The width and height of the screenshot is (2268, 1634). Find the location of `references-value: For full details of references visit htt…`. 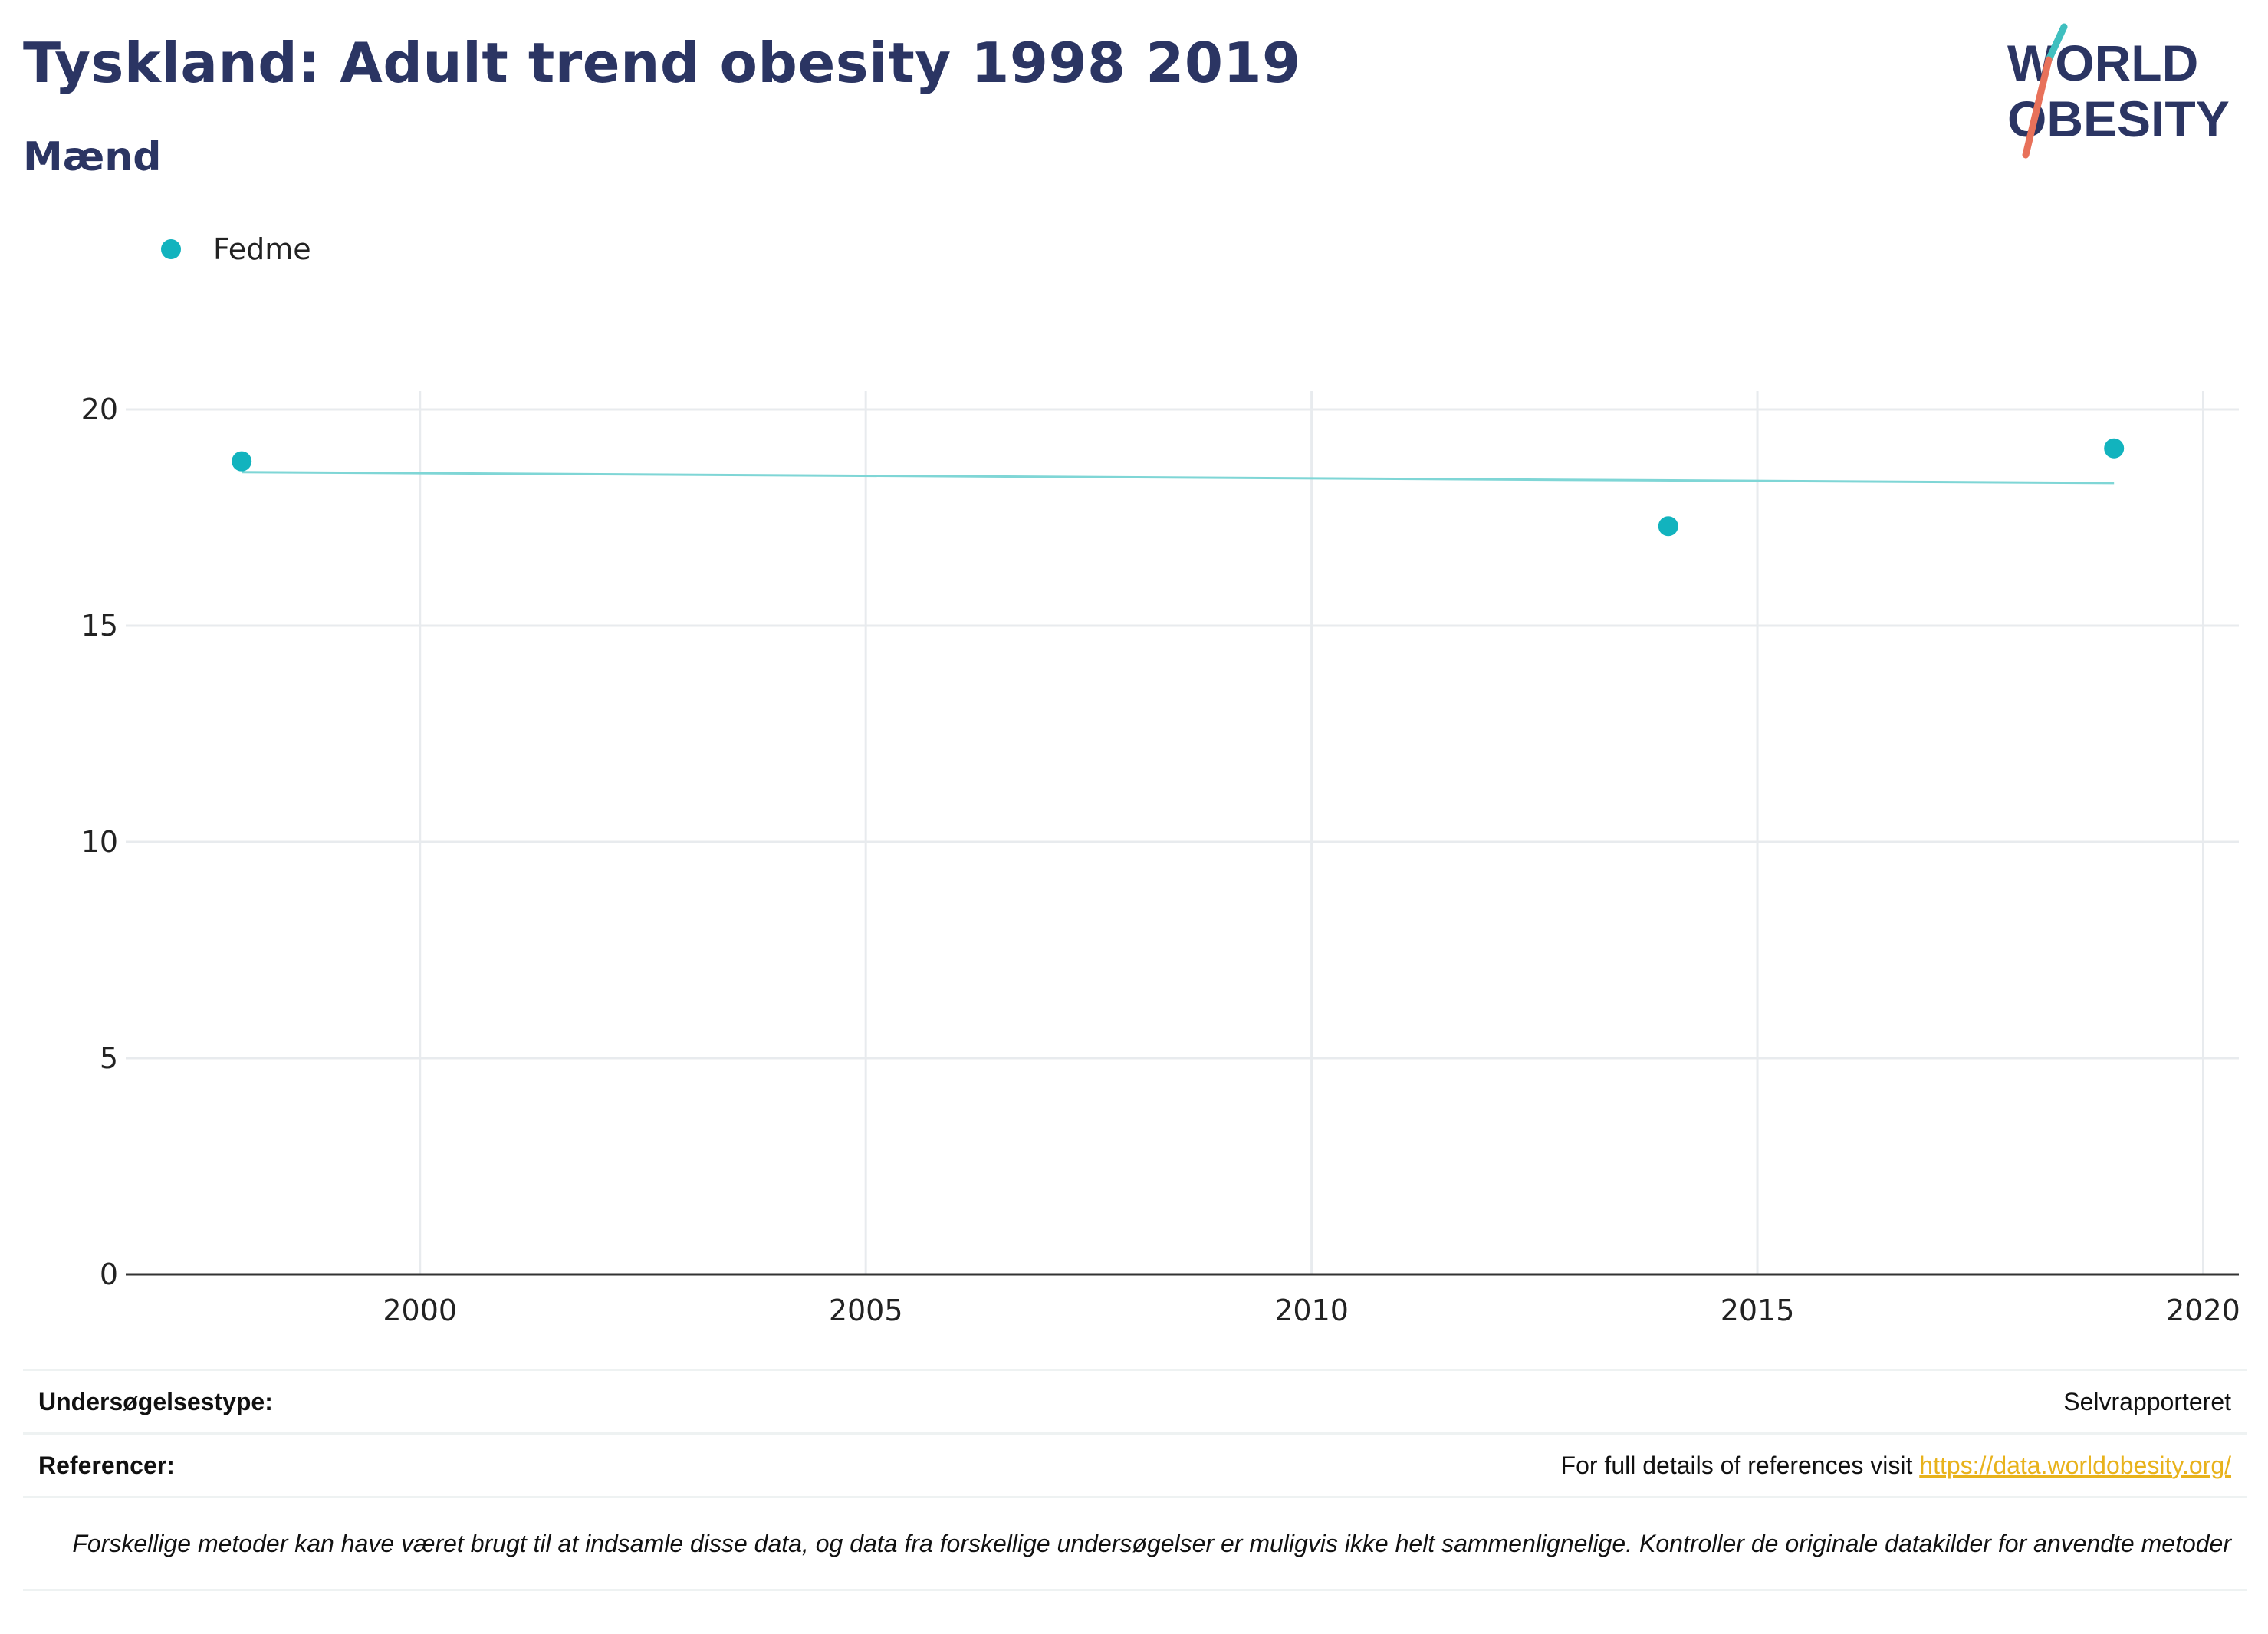

references-value: For full details of references visit htt… is located at coordinates (1896, 1466).